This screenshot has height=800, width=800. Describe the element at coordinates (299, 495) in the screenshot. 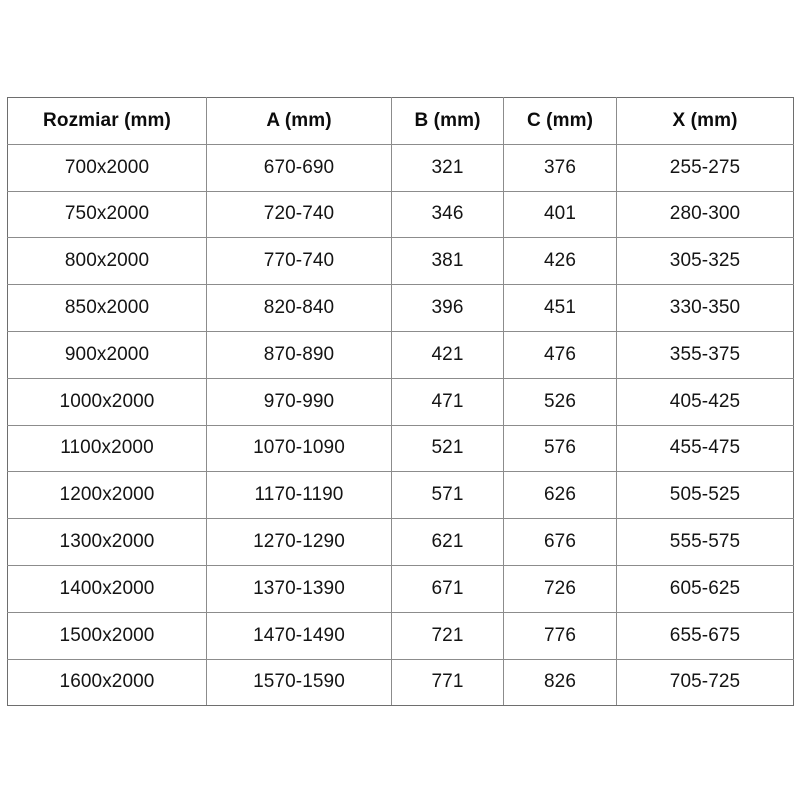

I see `cell-a: 1170-1190` at that location.